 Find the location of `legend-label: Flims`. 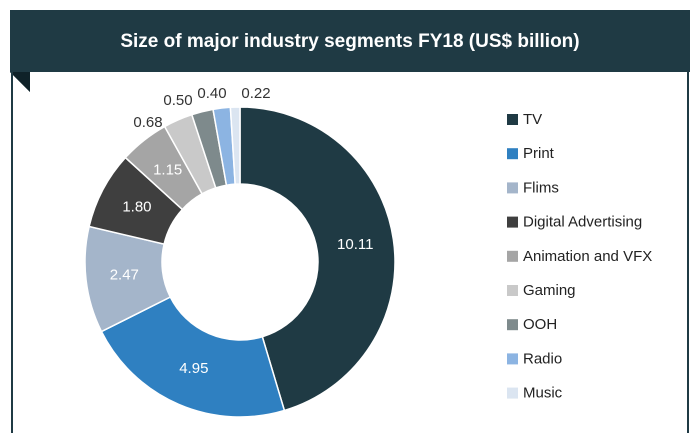

legend-label: Flims is located at coordinates (541, 187).